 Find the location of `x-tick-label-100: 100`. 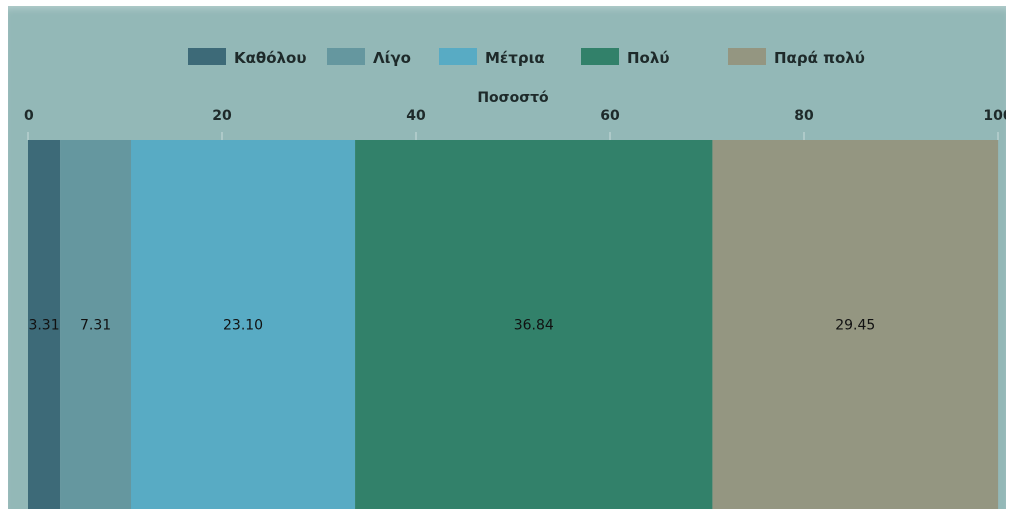

x-tick-label-100: 100 is located at coordinates (994, 116).